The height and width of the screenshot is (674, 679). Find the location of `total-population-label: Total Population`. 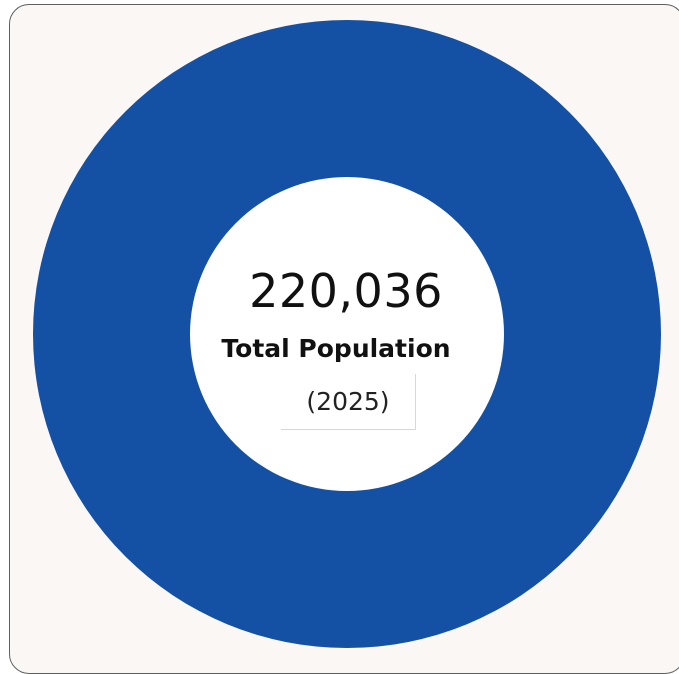

total-population-label: Total Population is located at coordinates (336, 348).